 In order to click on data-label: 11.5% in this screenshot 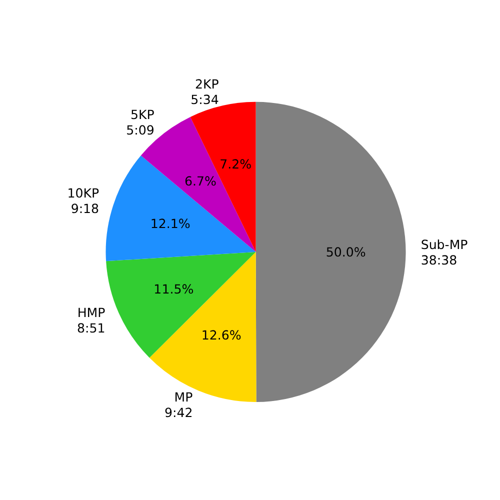, I will do `click(174, 288)`.